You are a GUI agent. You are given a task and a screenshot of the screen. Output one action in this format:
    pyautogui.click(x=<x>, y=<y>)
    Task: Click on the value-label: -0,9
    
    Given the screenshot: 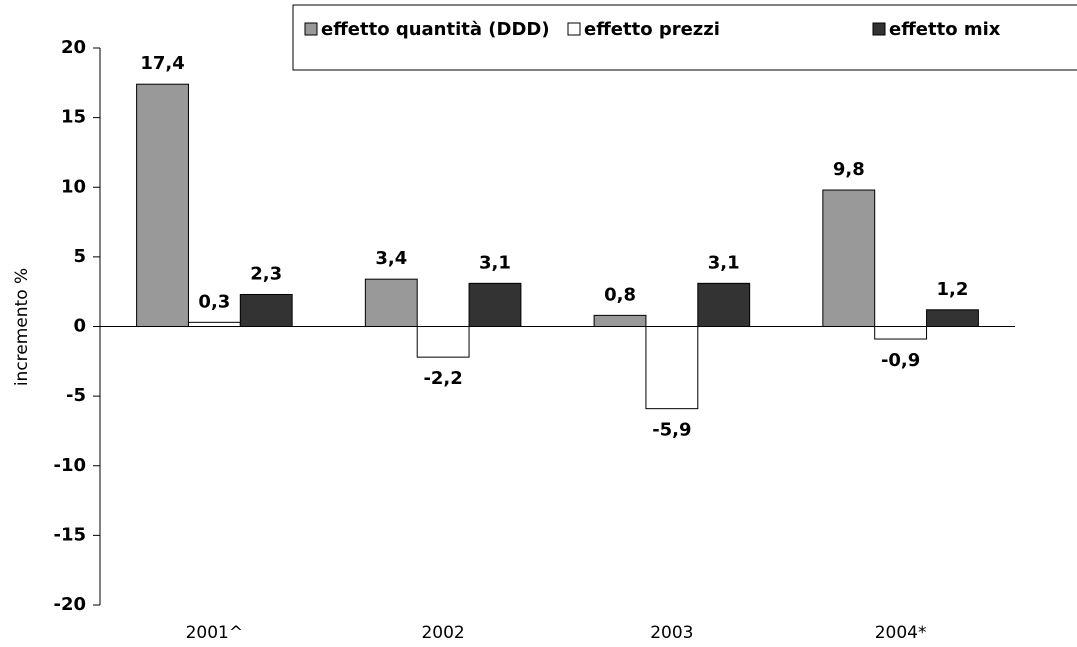 What is the action you would take?
    pyautogui.click(x=900, y=360)
    